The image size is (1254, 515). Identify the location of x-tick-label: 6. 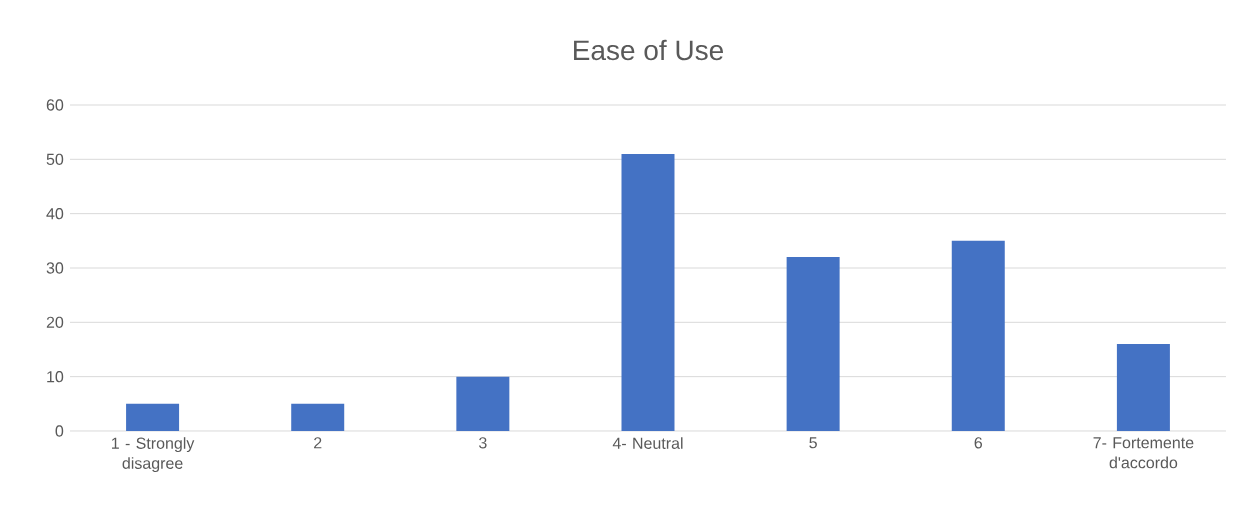
(978, 443).